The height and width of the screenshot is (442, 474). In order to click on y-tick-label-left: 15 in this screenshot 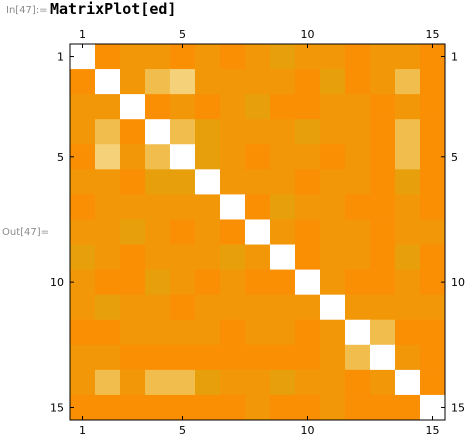, I will do `click(57, 407)`.